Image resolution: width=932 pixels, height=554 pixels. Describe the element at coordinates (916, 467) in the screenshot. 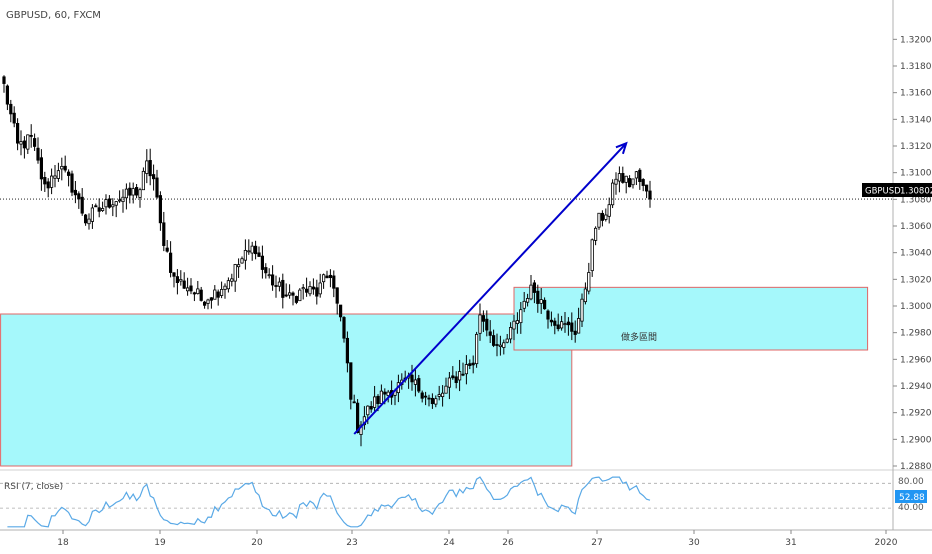

I see `y-tick-label: 1.28800` at that location.